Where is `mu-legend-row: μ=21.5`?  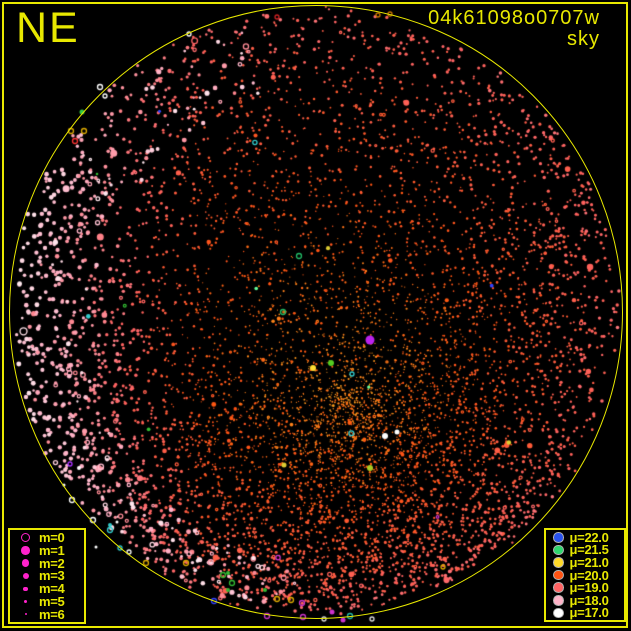
mu-legend-row: μ=21.5 is located at coordinates (585, 550).